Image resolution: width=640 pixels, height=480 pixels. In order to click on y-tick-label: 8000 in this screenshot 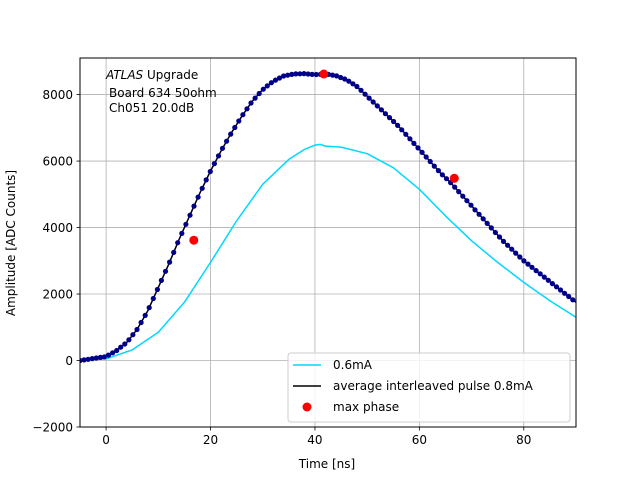, I will do `click(57, 95)`.